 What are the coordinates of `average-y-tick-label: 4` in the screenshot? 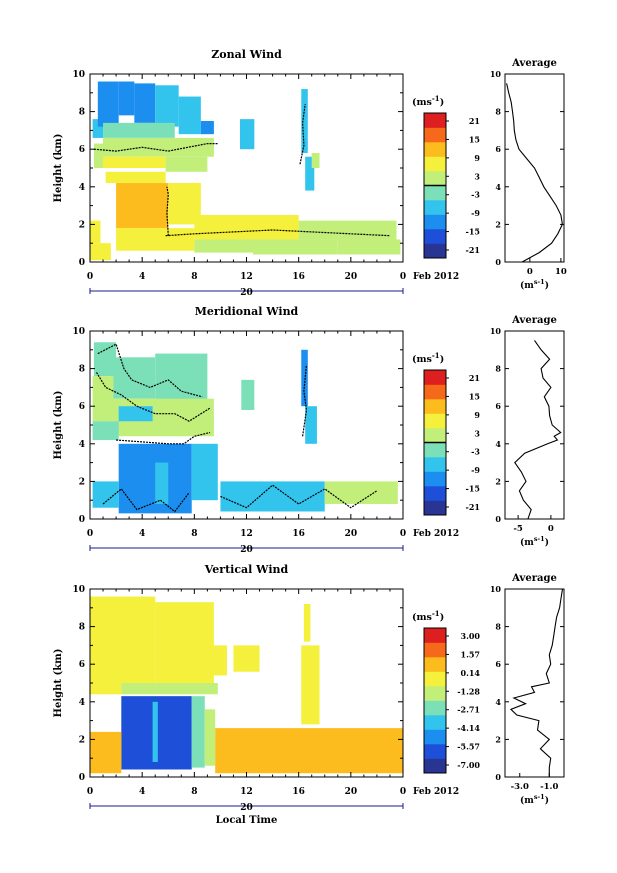 It's located at (498, 702).